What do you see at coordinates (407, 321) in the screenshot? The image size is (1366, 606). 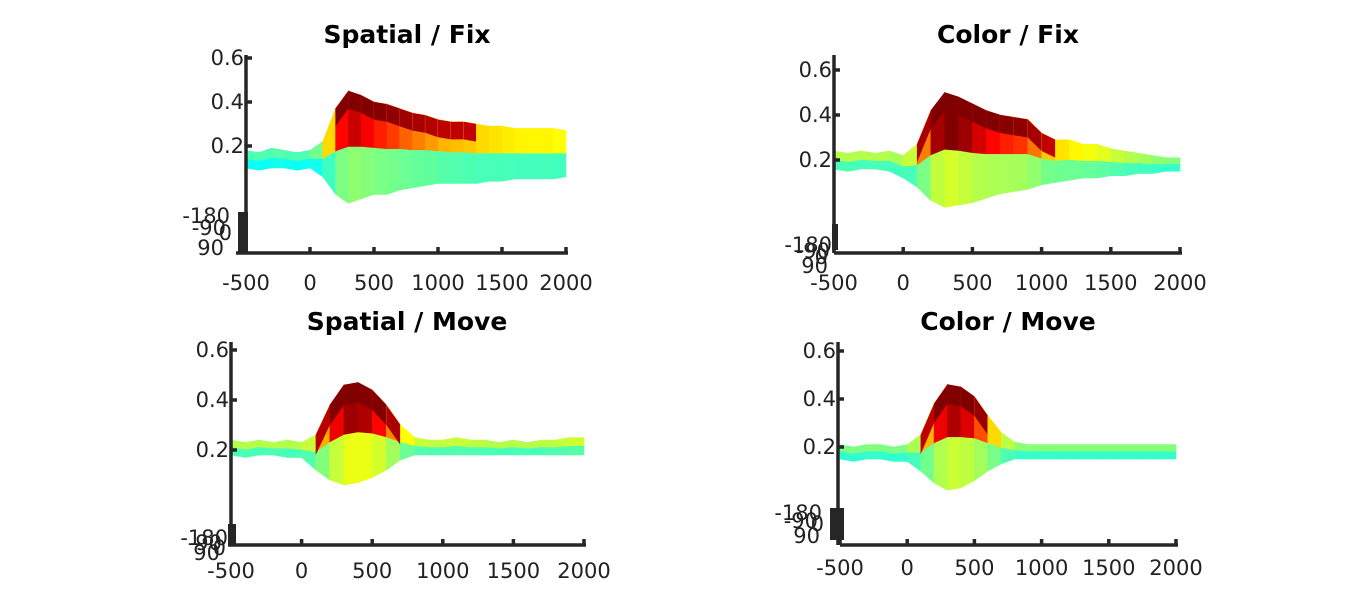 I see `panel-title: Spatial / Move` at bounding box center [407, 321].